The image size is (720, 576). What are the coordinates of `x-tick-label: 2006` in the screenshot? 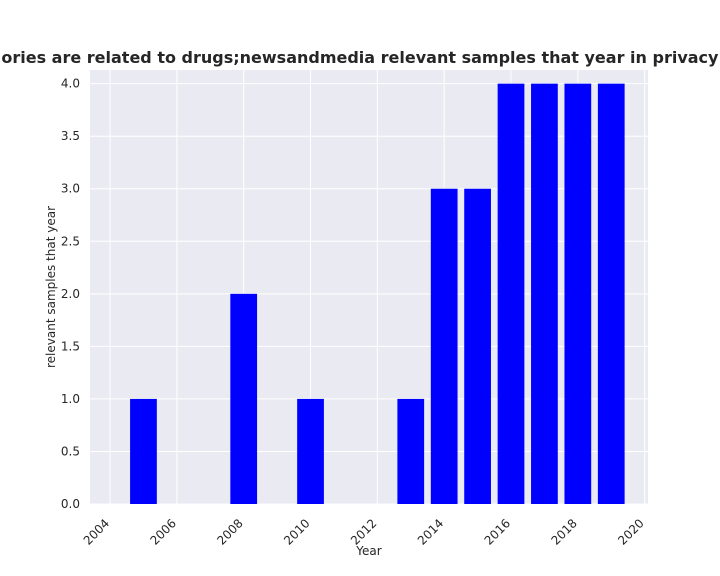 It's located at (162, 531).